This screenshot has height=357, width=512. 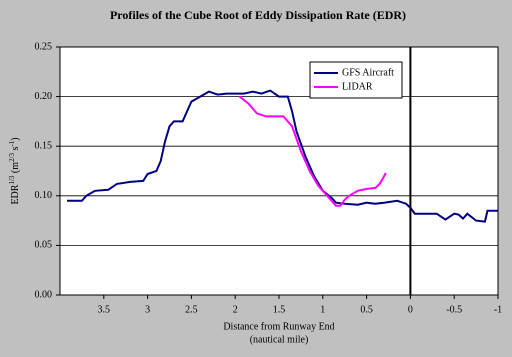 I want to click on series-line, so click(x=312, y=151).